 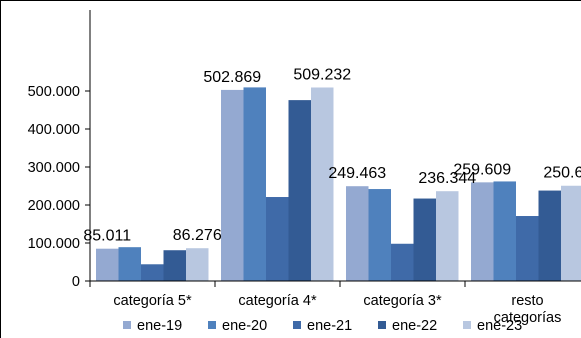 What do you see at coordinates (482, 231) in the screenshot?
I see `bar-ene-19-cat3` at bounding box center [482, 231].